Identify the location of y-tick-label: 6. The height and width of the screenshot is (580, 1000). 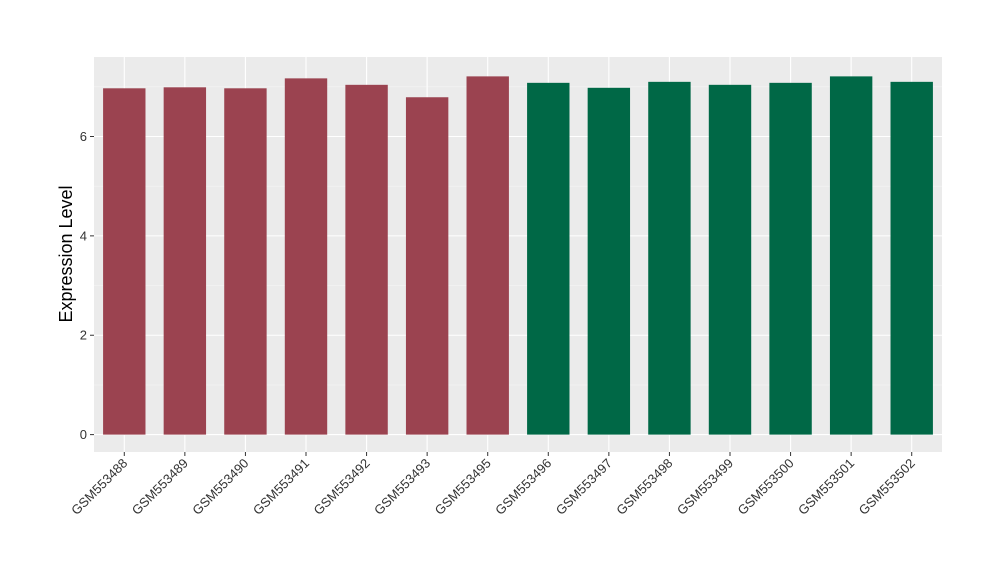
(83, 136).